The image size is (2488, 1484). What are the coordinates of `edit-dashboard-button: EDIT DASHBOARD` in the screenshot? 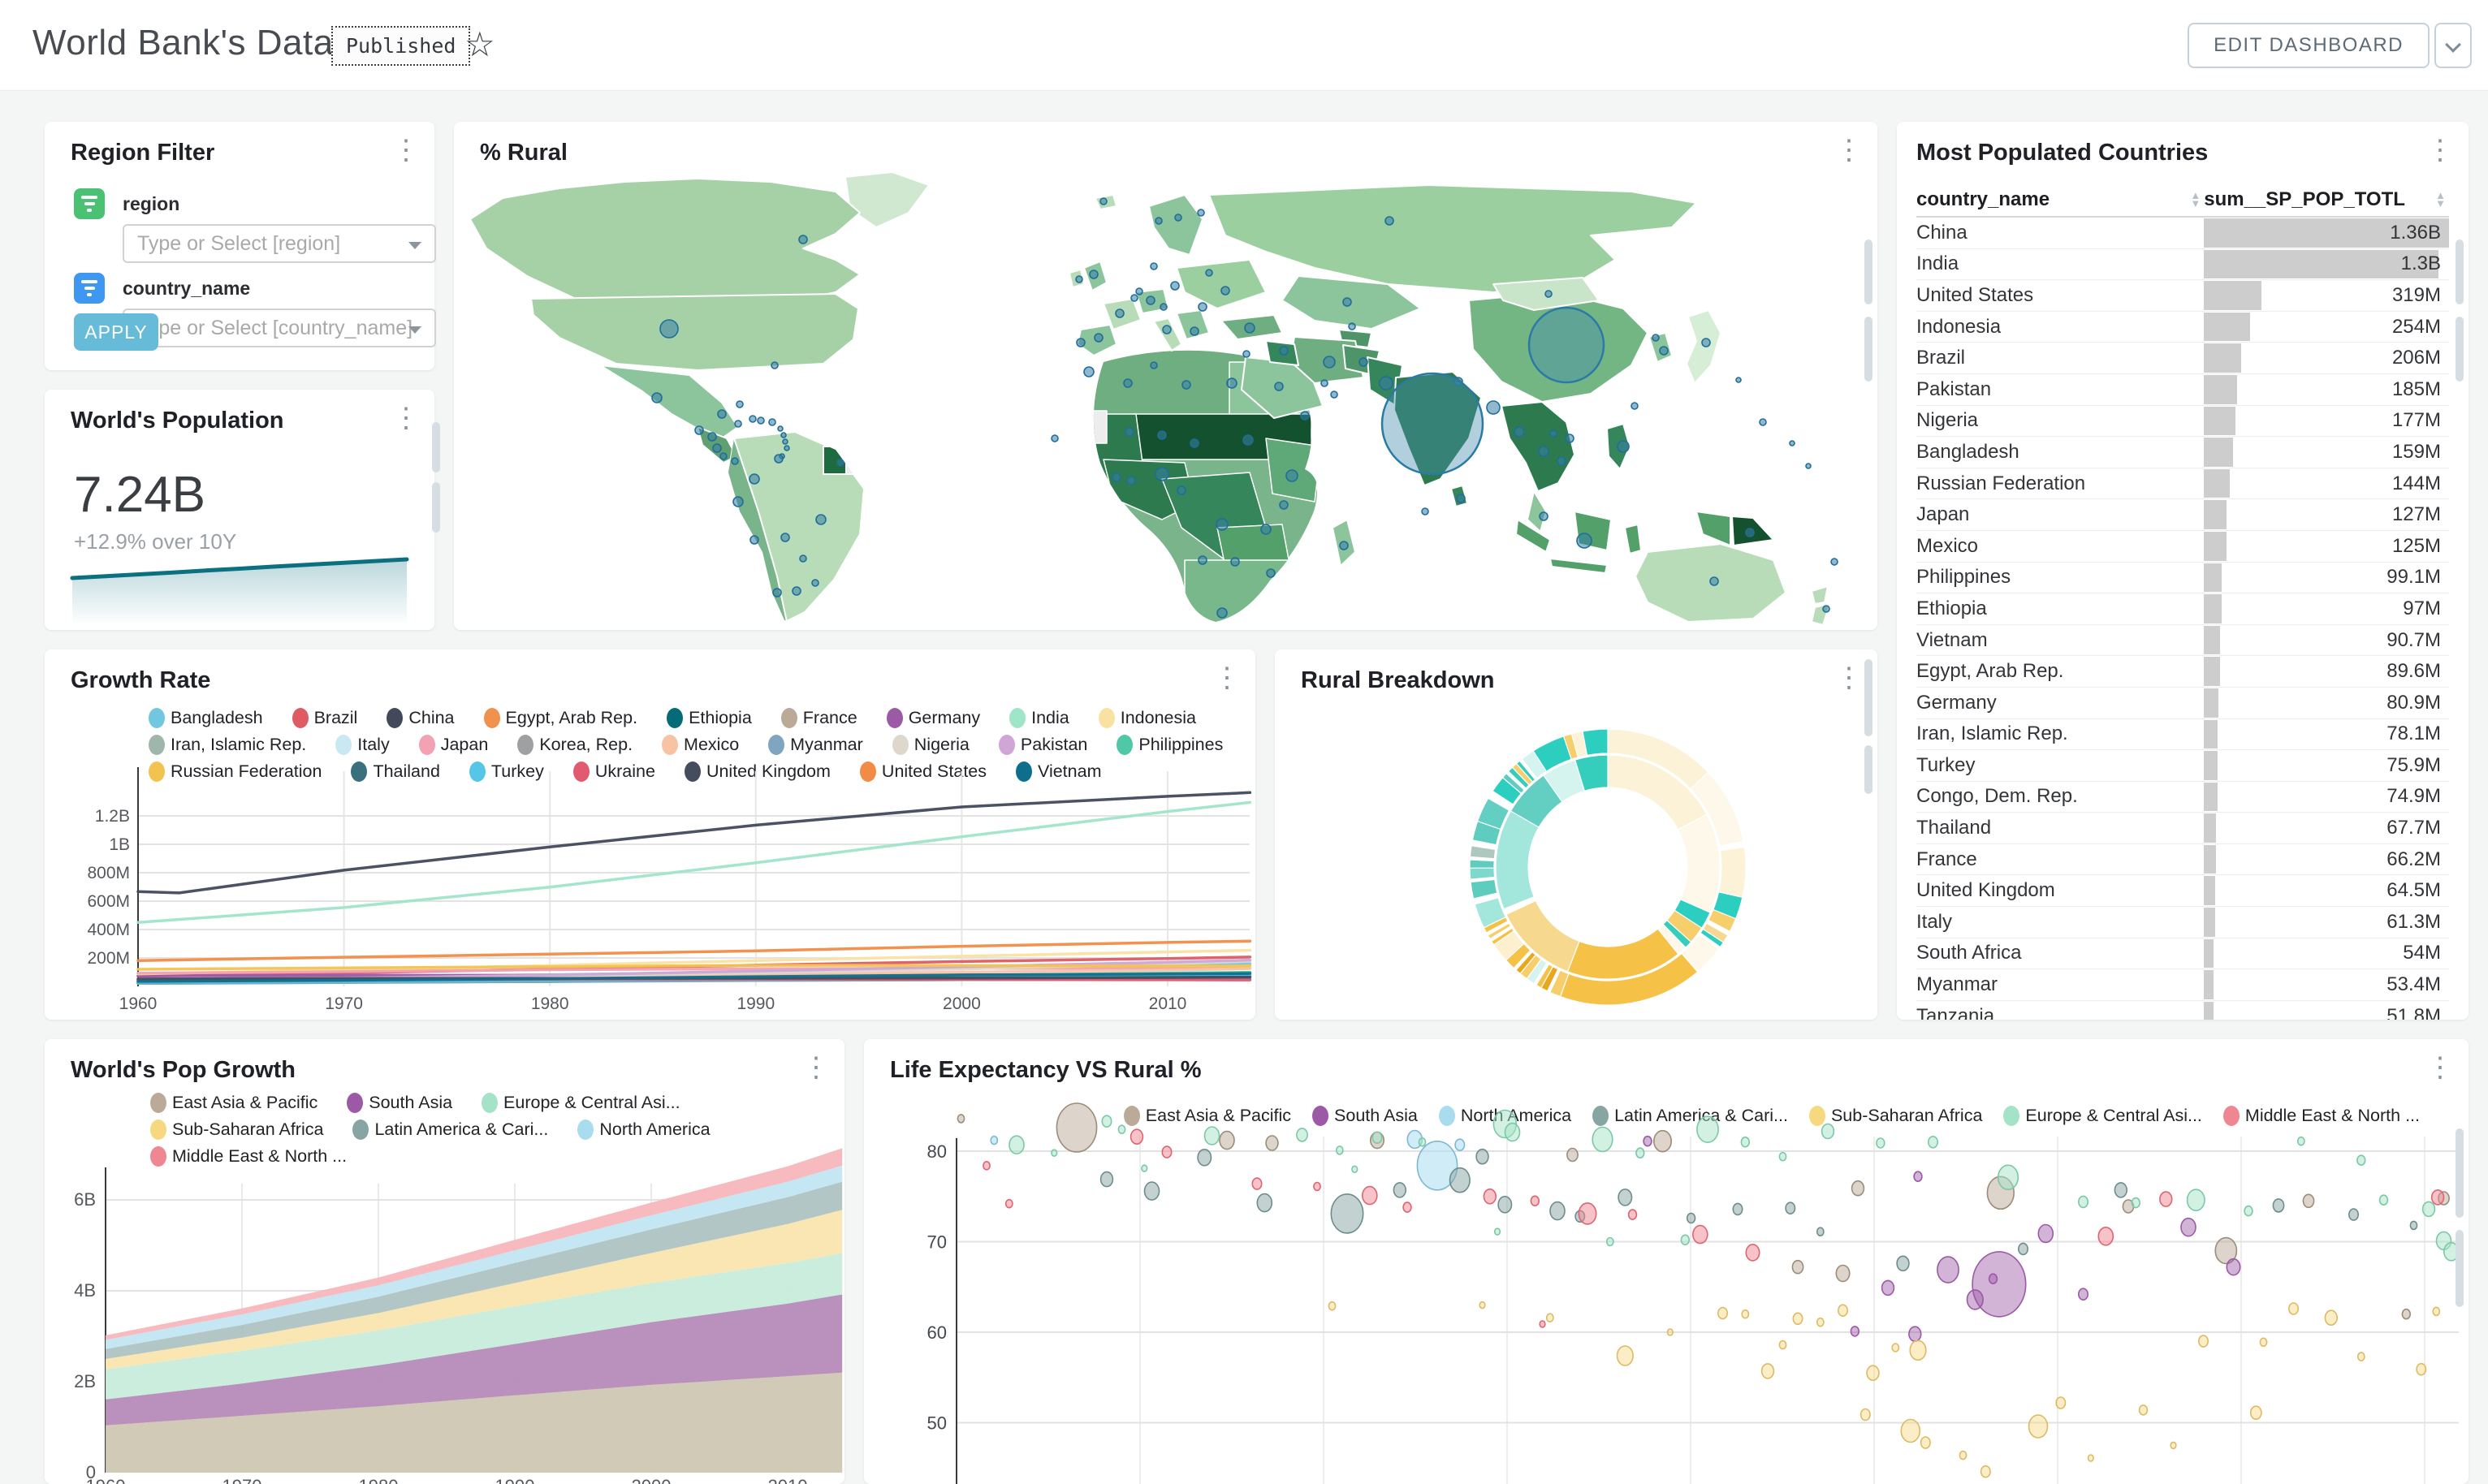 It's located at (2309, 45).